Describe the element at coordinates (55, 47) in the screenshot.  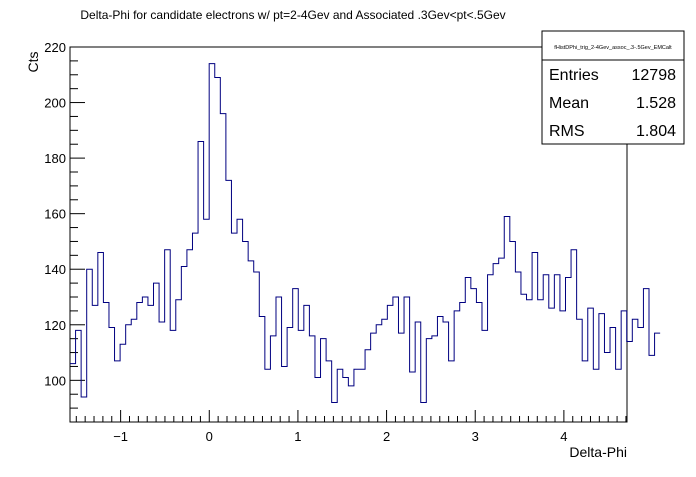
I see `y-tick-label: 220` at that location.